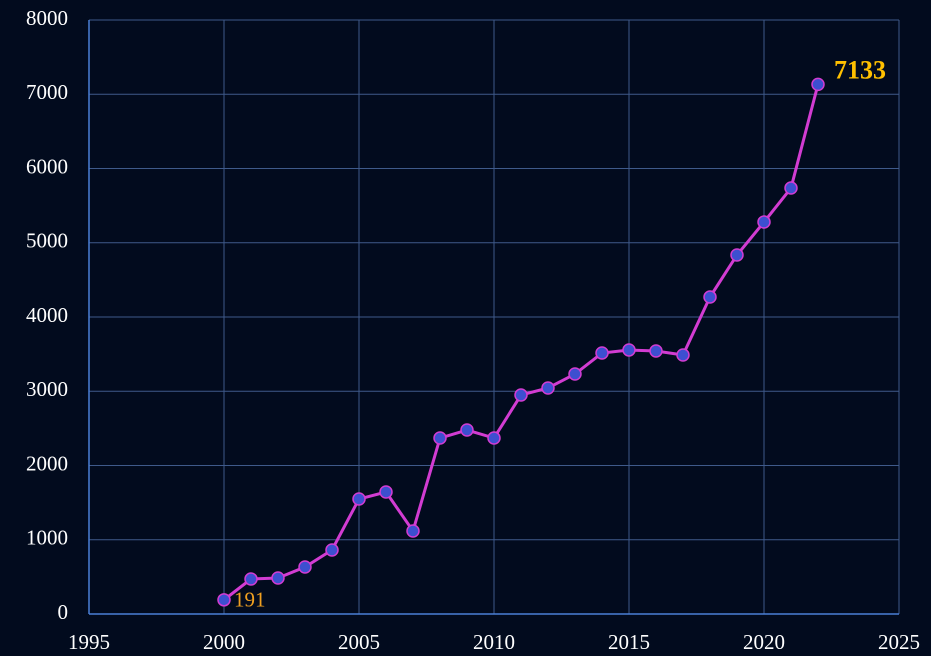 The image size is (931, 656). What do you see at coordinates (63, 612) in the screenshot?
I see `y-tick-label: 0` at bounding box center [63, 612].